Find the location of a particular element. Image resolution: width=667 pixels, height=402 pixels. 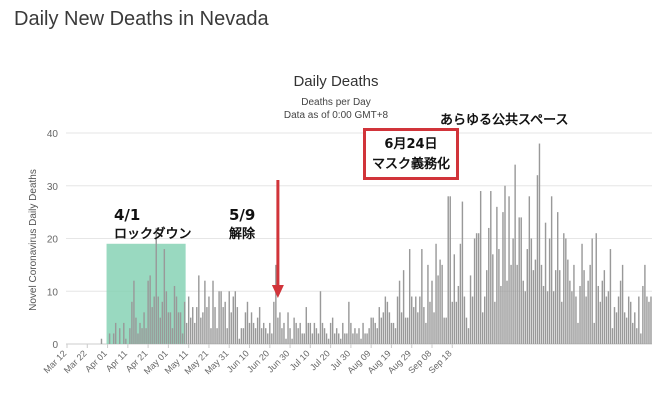

lockdown-highlight is located at coordinates (146, 293).